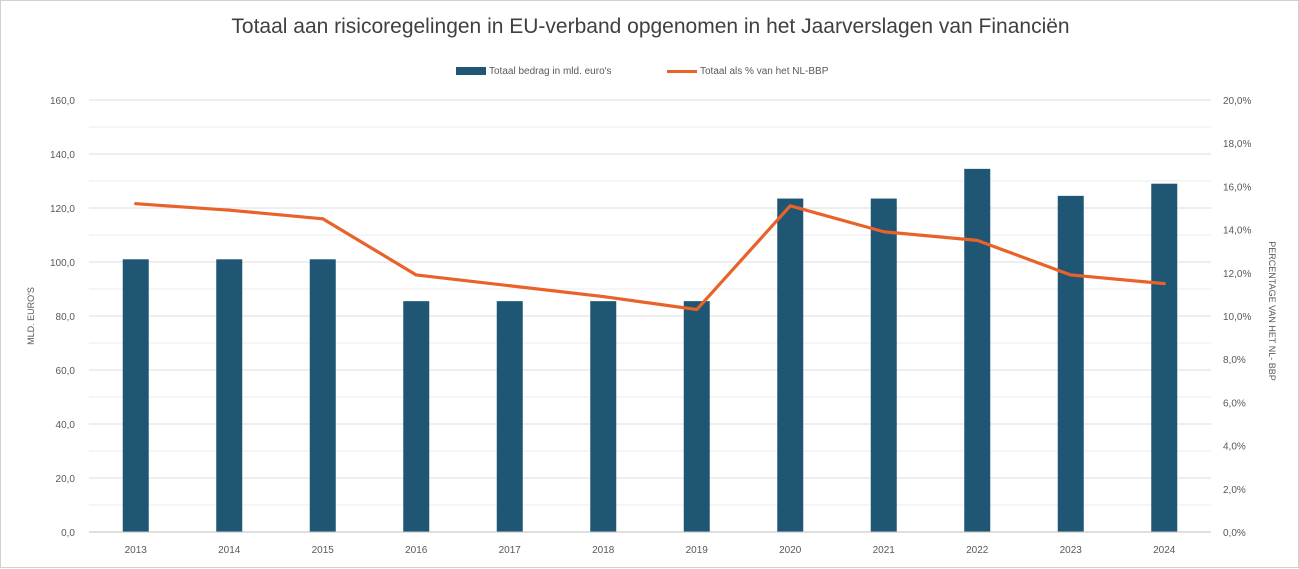 The width and height of the screenshot is (1299, 569). I want to click on y-axis-title: MLD. EURO'S, so click(31, 316).